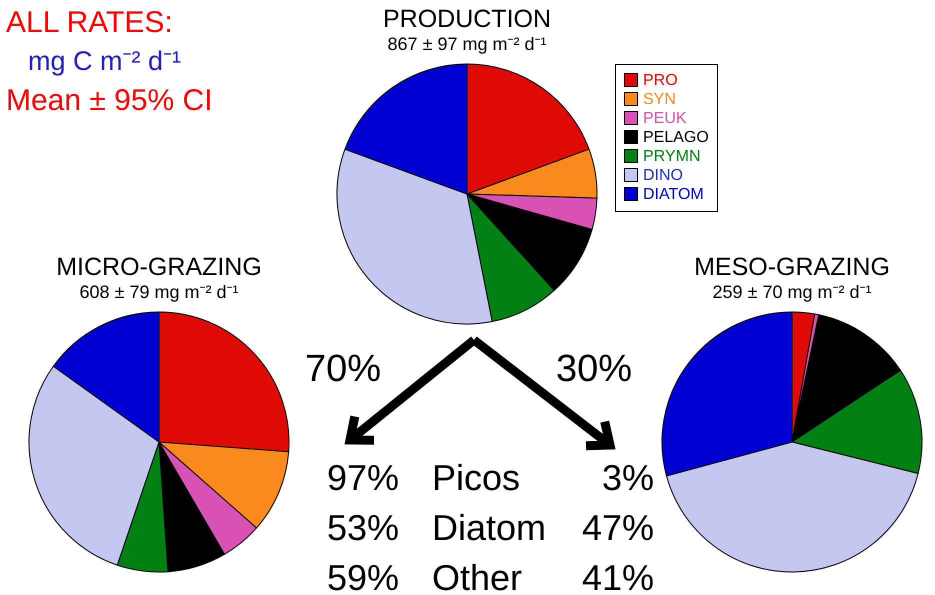  What do you see at coordinates (104, 61) in the screenshot?
I see `text: mg C m⁻² d⁻¹` at bounding box center [104, 61].